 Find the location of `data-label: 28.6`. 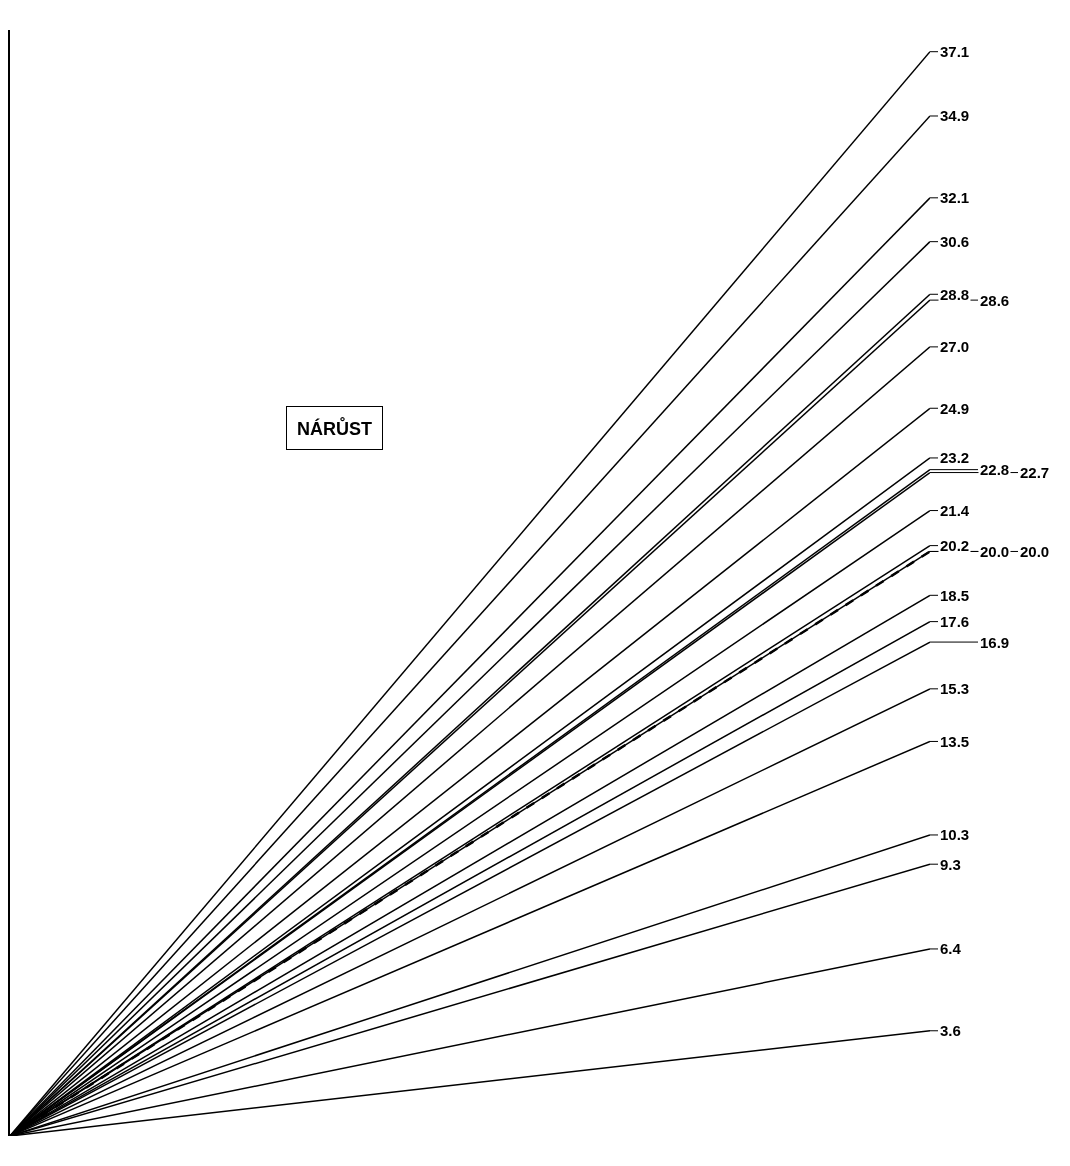

data-label: 28.6 is located at coordinates (995, 300).